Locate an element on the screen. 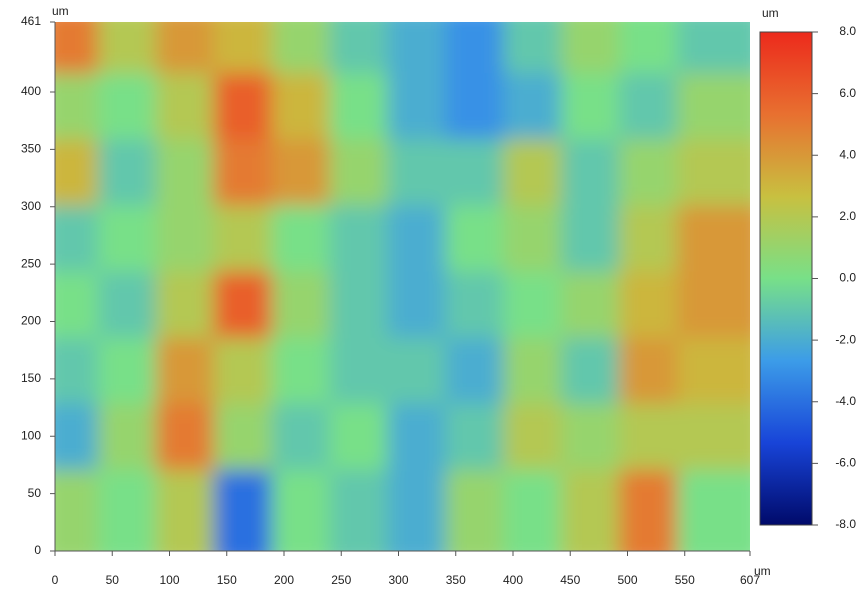  y-tick-label: 350 is located at coordinates (31, 149).